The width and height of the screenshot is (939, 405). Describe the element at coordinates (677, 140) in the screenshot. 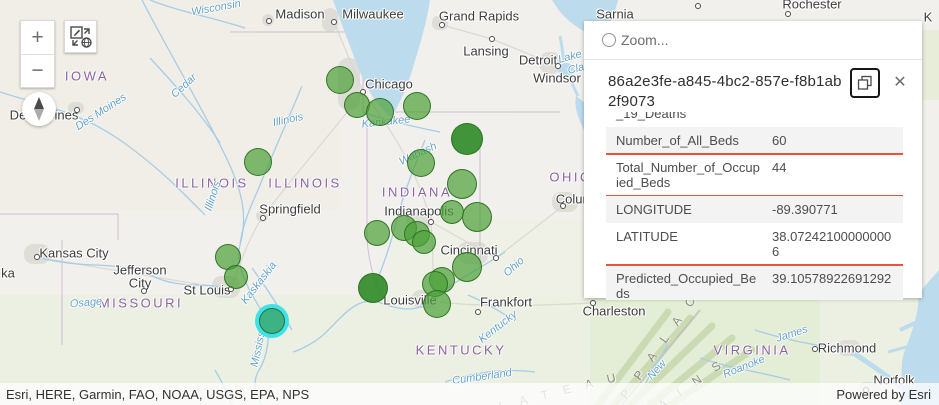

I see `field-label: Number_of_All_Beds` at that location.